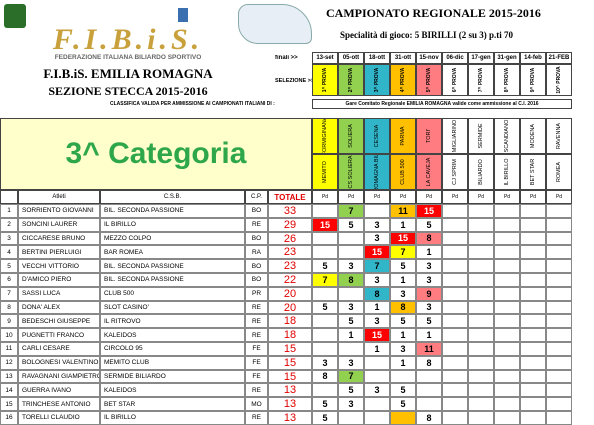 This screenshot has width=594, height=425. Describe the element at coordinates (290, 293) in the screenshot. I see `total: 20` at that location.